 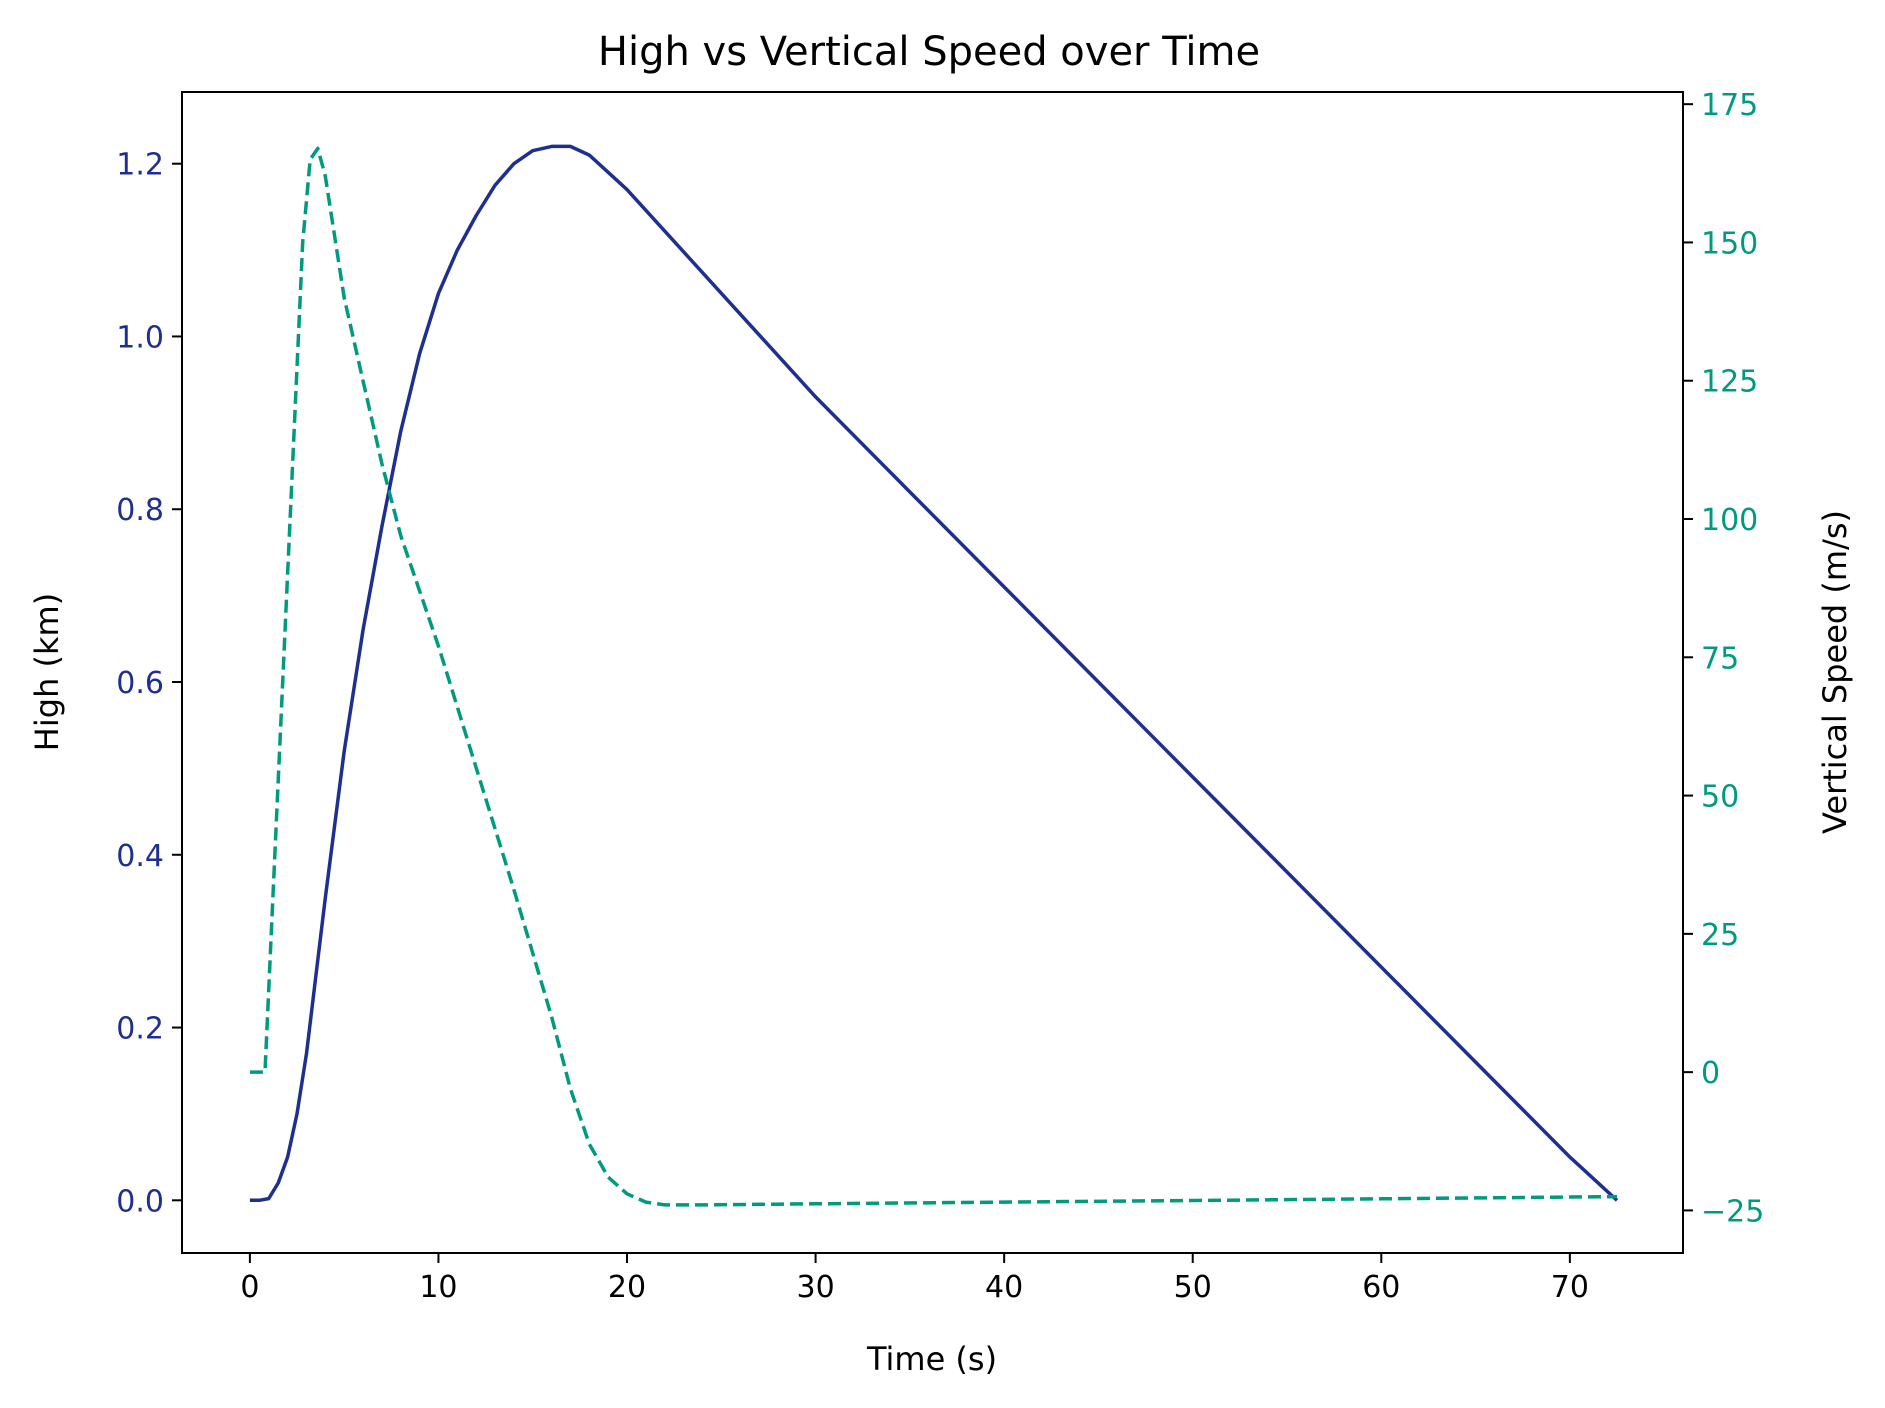 What do you see at coordinates (140, 1201) in the screenshot?
I see `y-left-tick-label: 0.0` at bounding box center [140, 1201].